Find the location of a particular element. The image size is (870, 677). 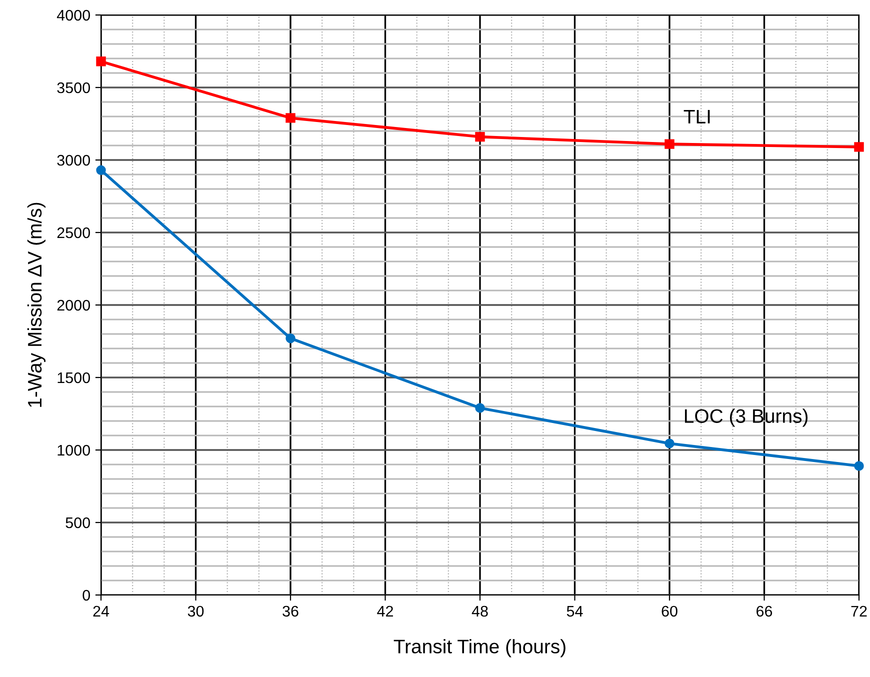

y-tick-label: 3000 is located at coordinates (73, 160).